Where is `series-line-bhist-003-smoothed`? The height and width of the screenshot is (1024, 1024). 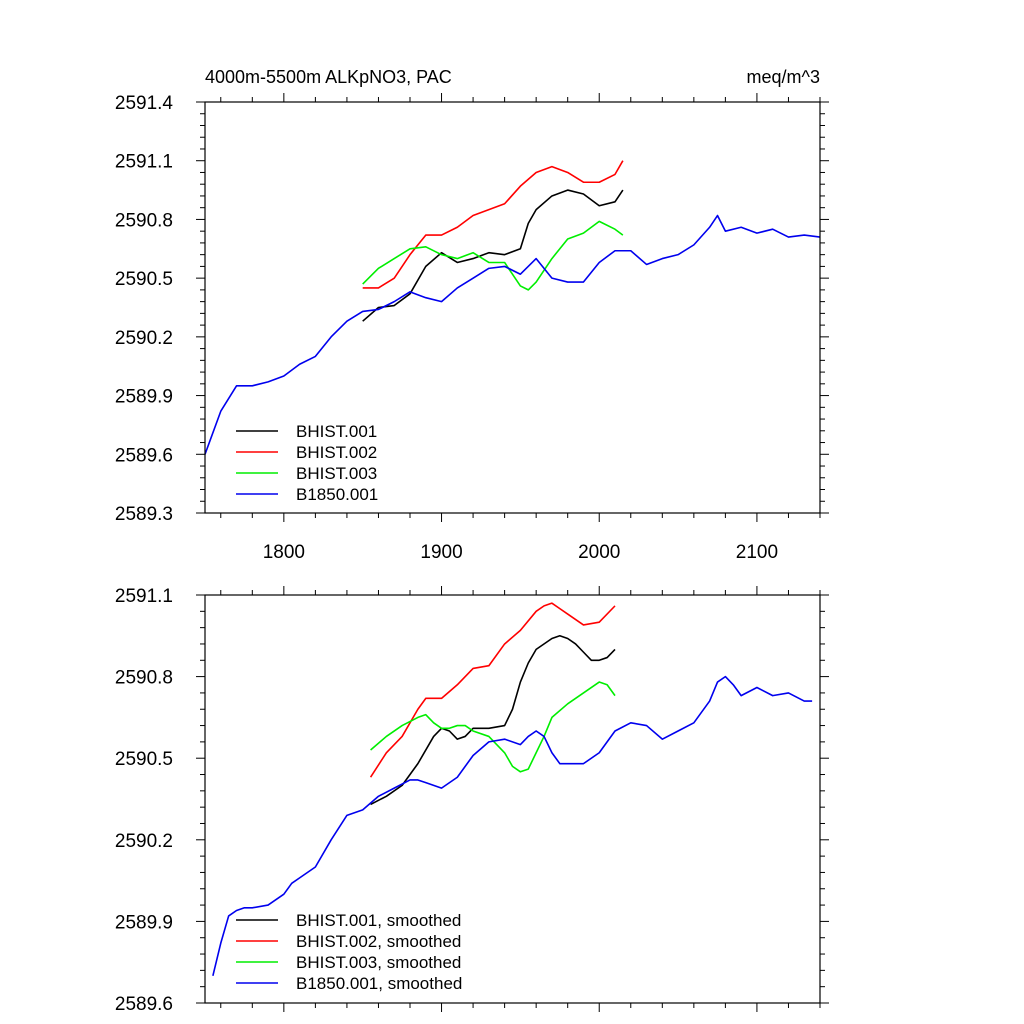
series-line-bhist-003-smoothed is located at coordinates (493, 727).